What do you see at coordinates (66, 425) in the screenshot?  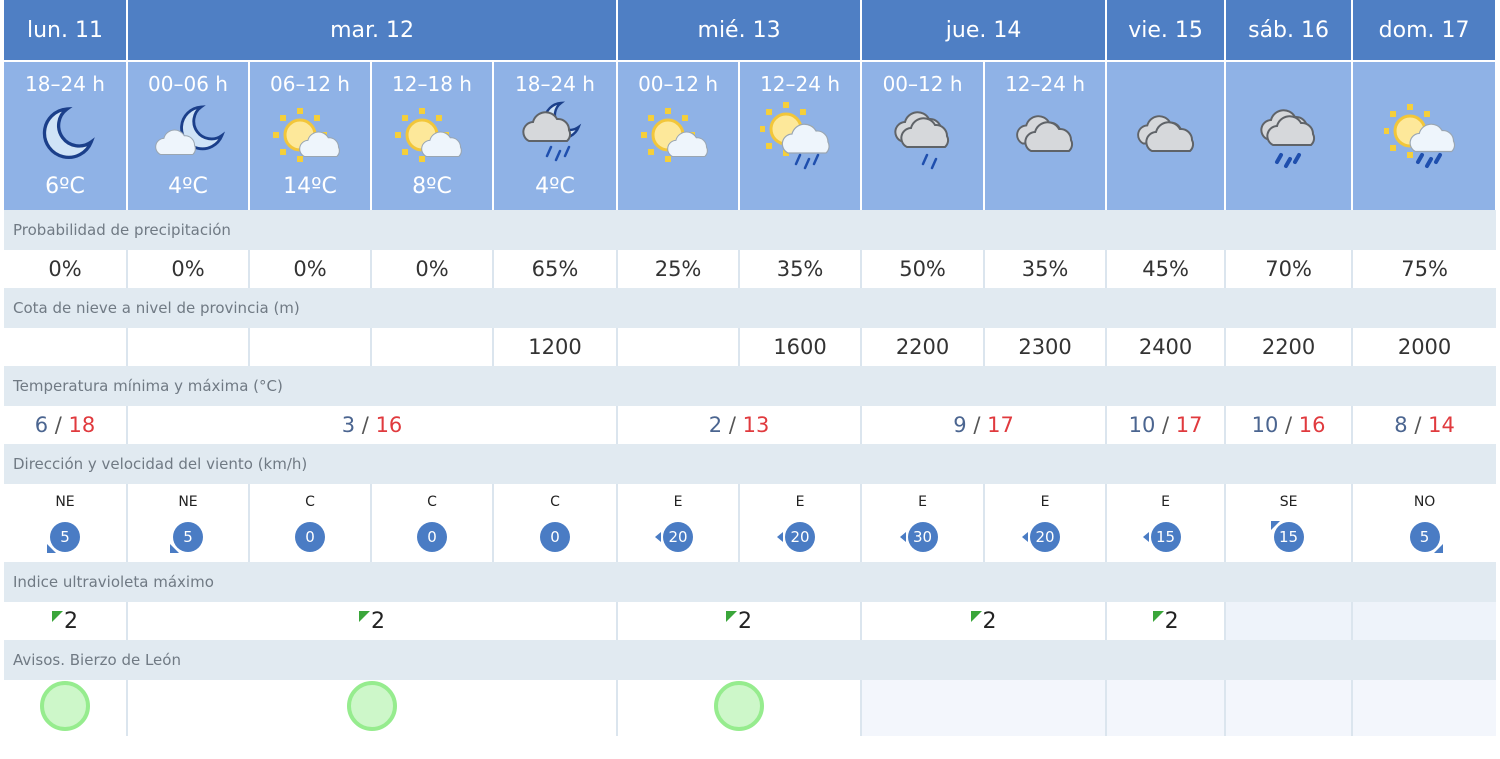 I see `temp-min-max: 6 / 18` at bounding box center [66, 425].